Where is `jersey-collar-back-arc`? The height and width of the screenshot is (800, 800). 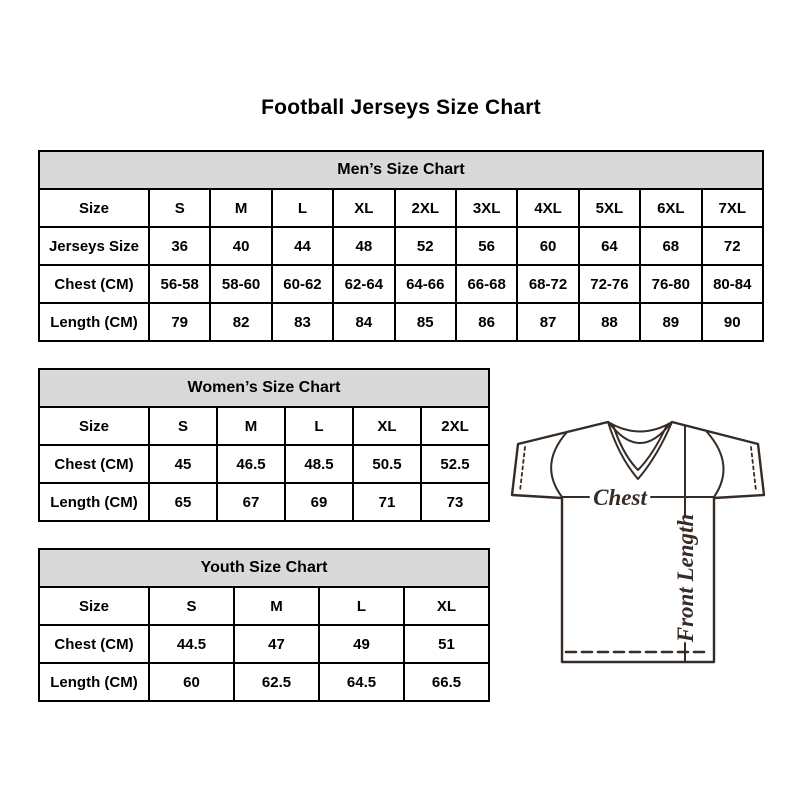 jersey-collar-back-arc is located at coordinates (640, 427).